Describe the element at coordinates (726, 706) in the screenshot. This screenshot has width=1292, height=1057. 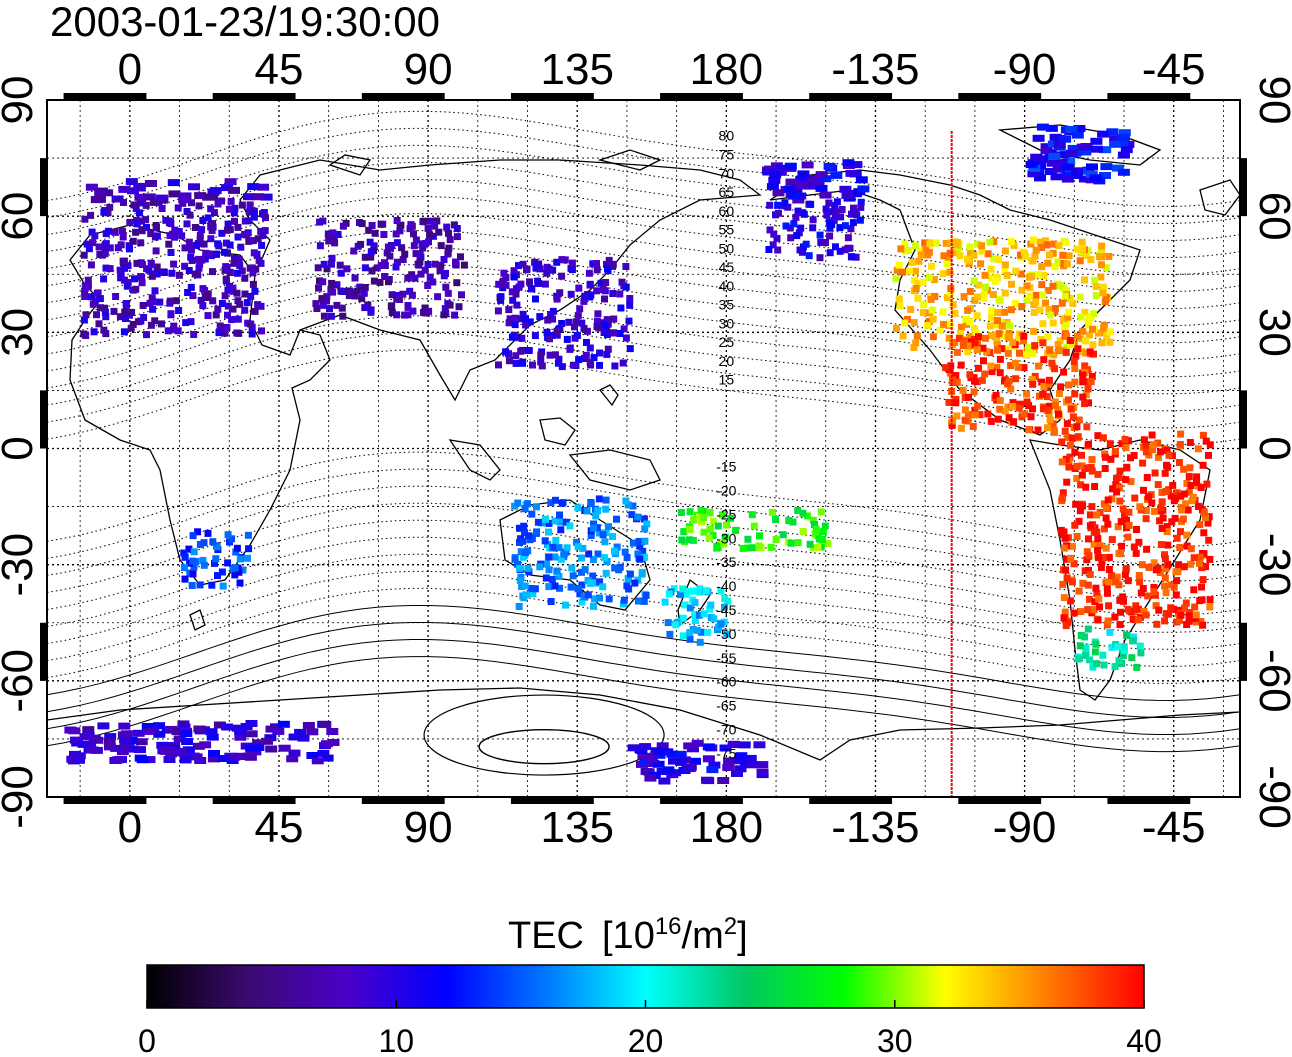
I see `contour-label: -65` at that location.